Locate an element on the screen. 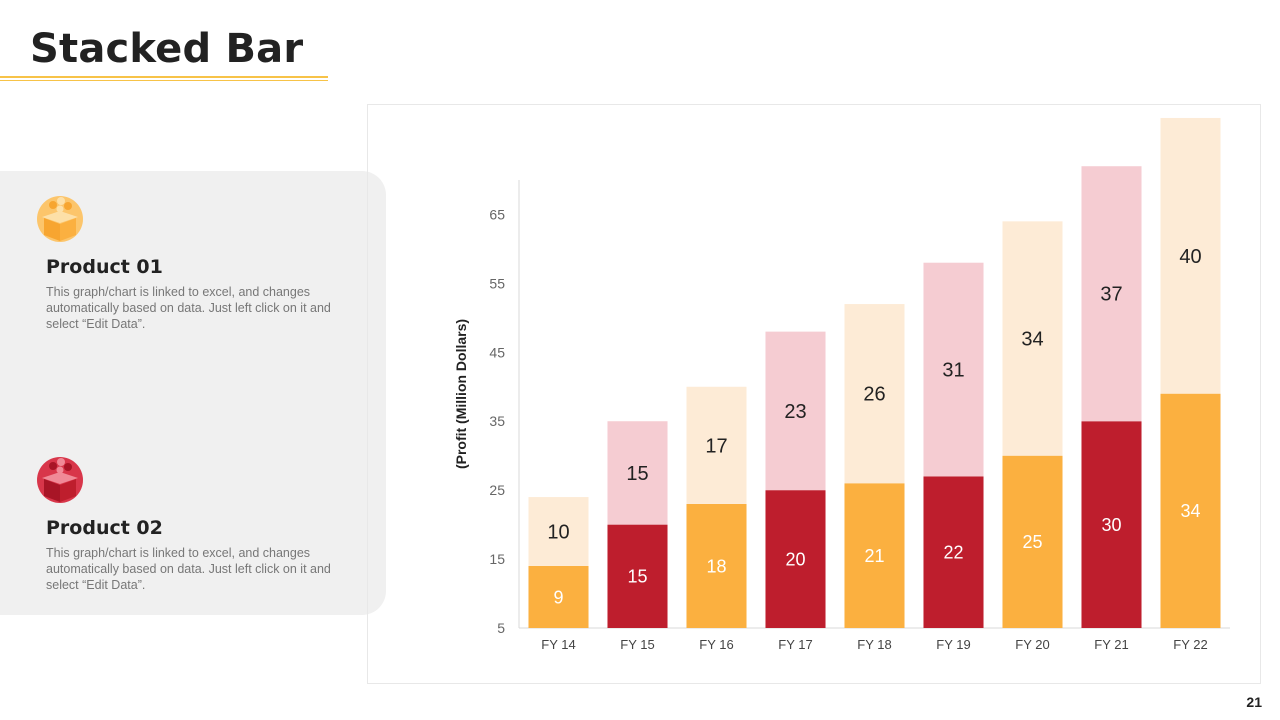  data-label: 22 is located at coordinates (953, 552).